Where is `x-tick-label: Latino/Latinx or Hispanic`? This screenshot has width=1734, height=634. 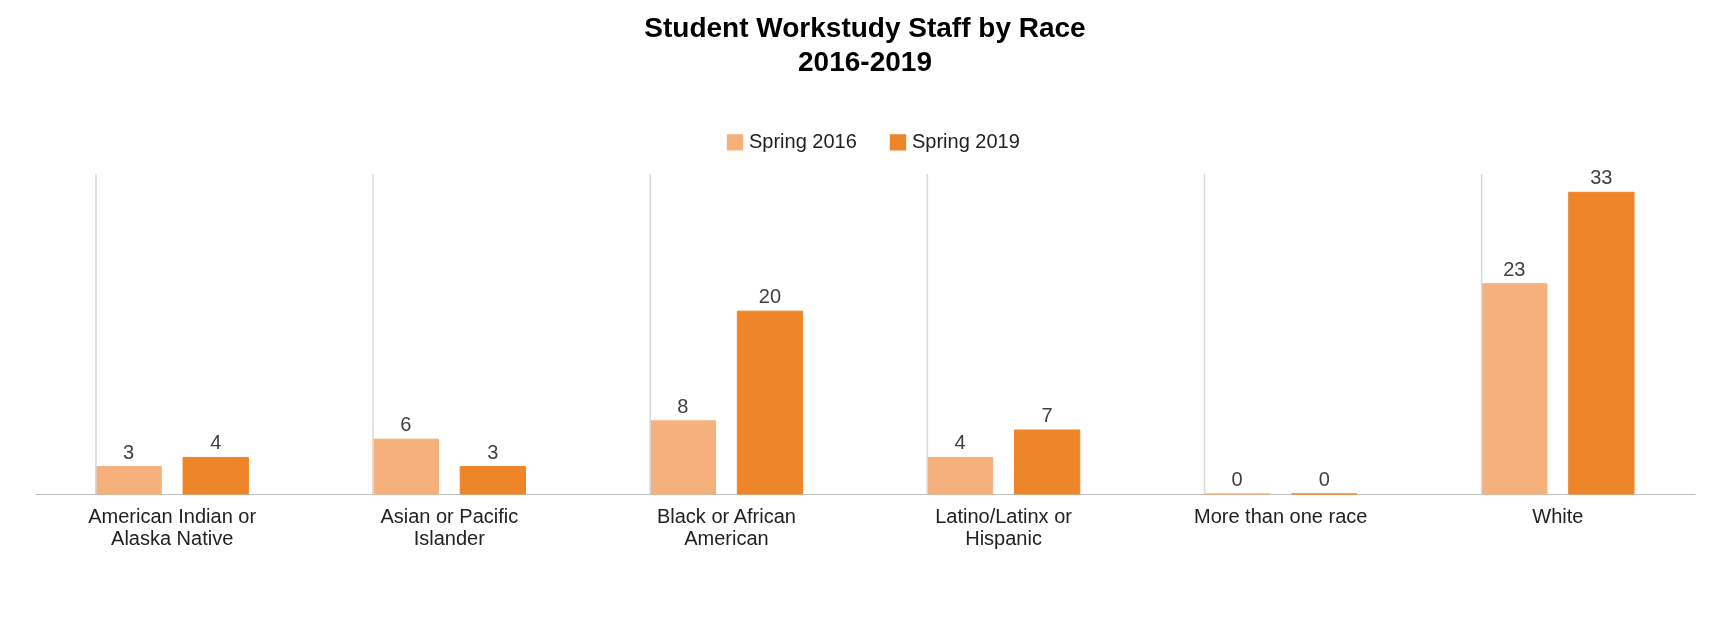 x-tick-label: Latino/Latinx or Hispanic is located at coordinates (1004, 526).